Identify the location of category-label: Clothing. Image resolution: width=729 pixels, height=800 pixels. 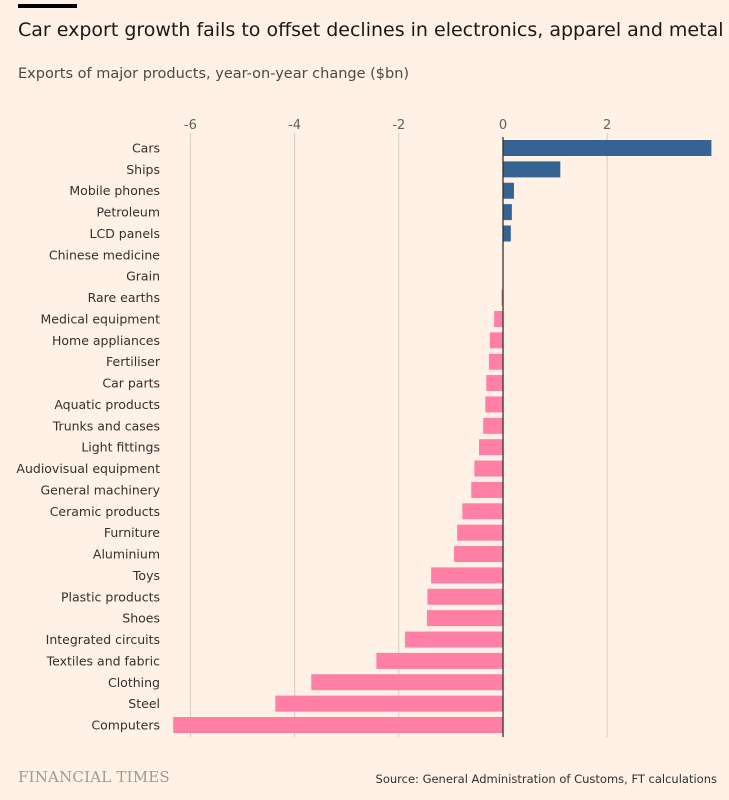
(134, 682).